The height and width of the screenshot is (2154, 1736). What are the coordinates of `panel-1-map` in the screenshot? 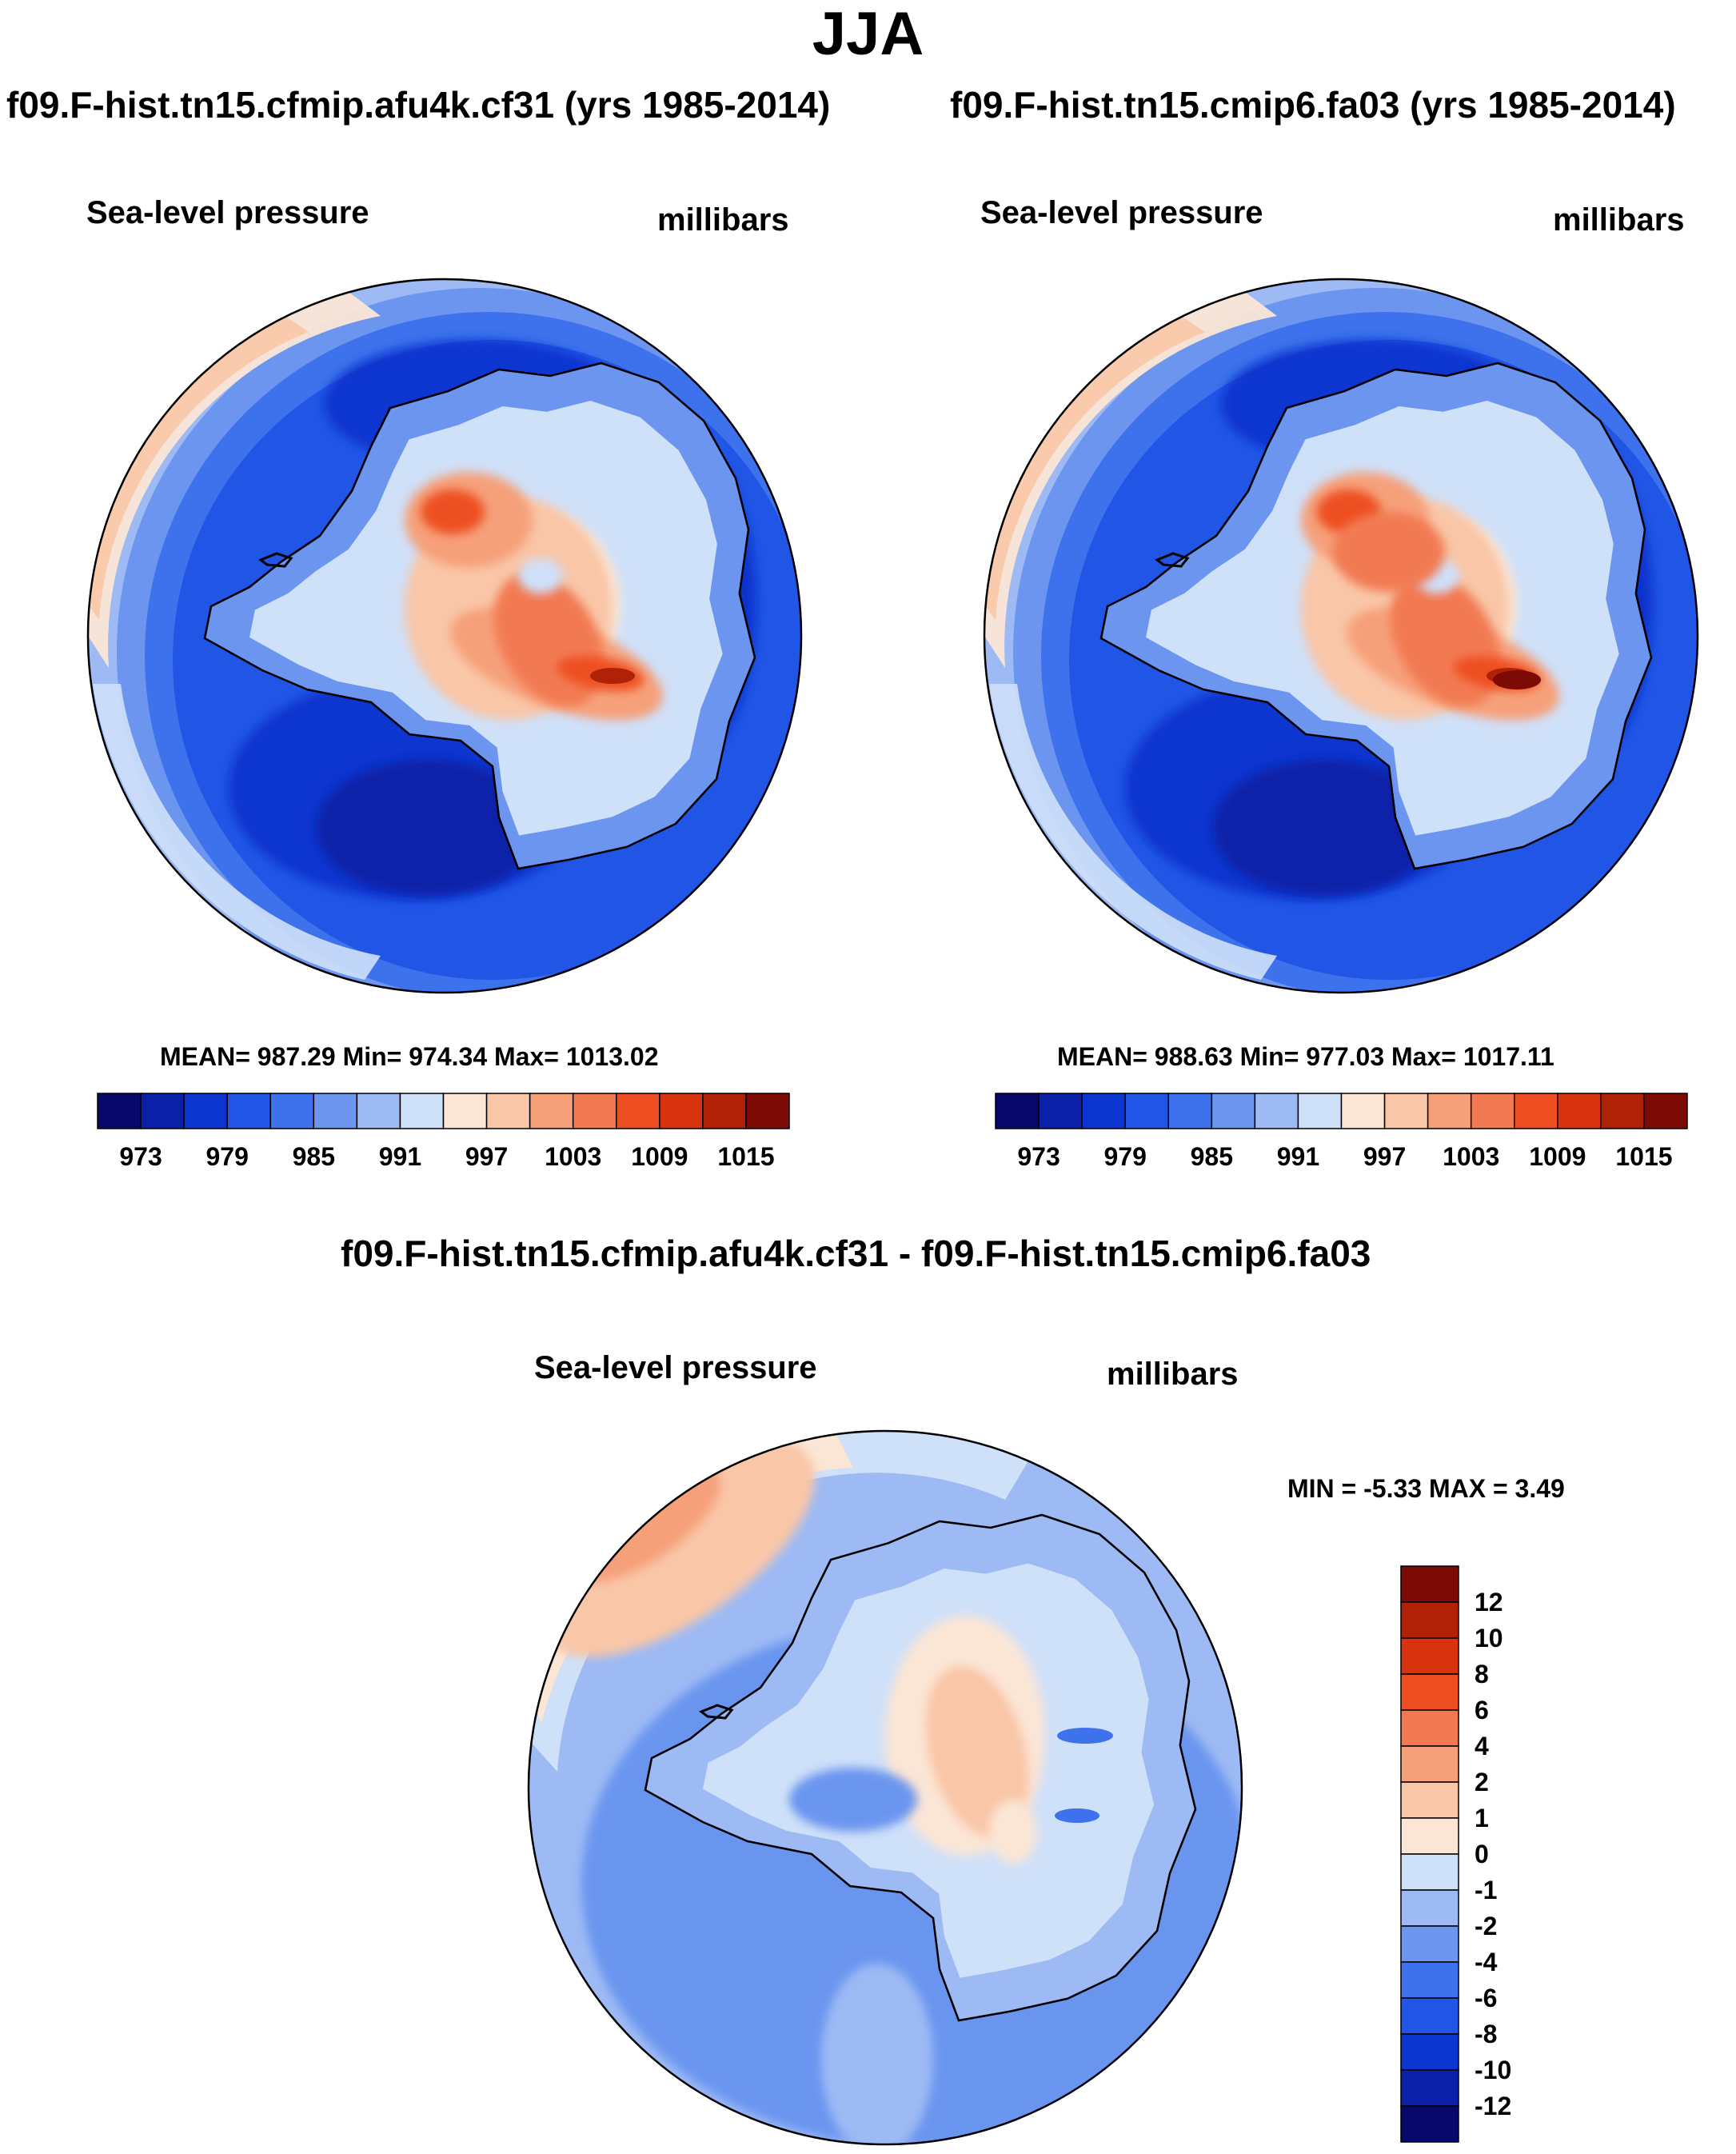 It's located at (444, 636).